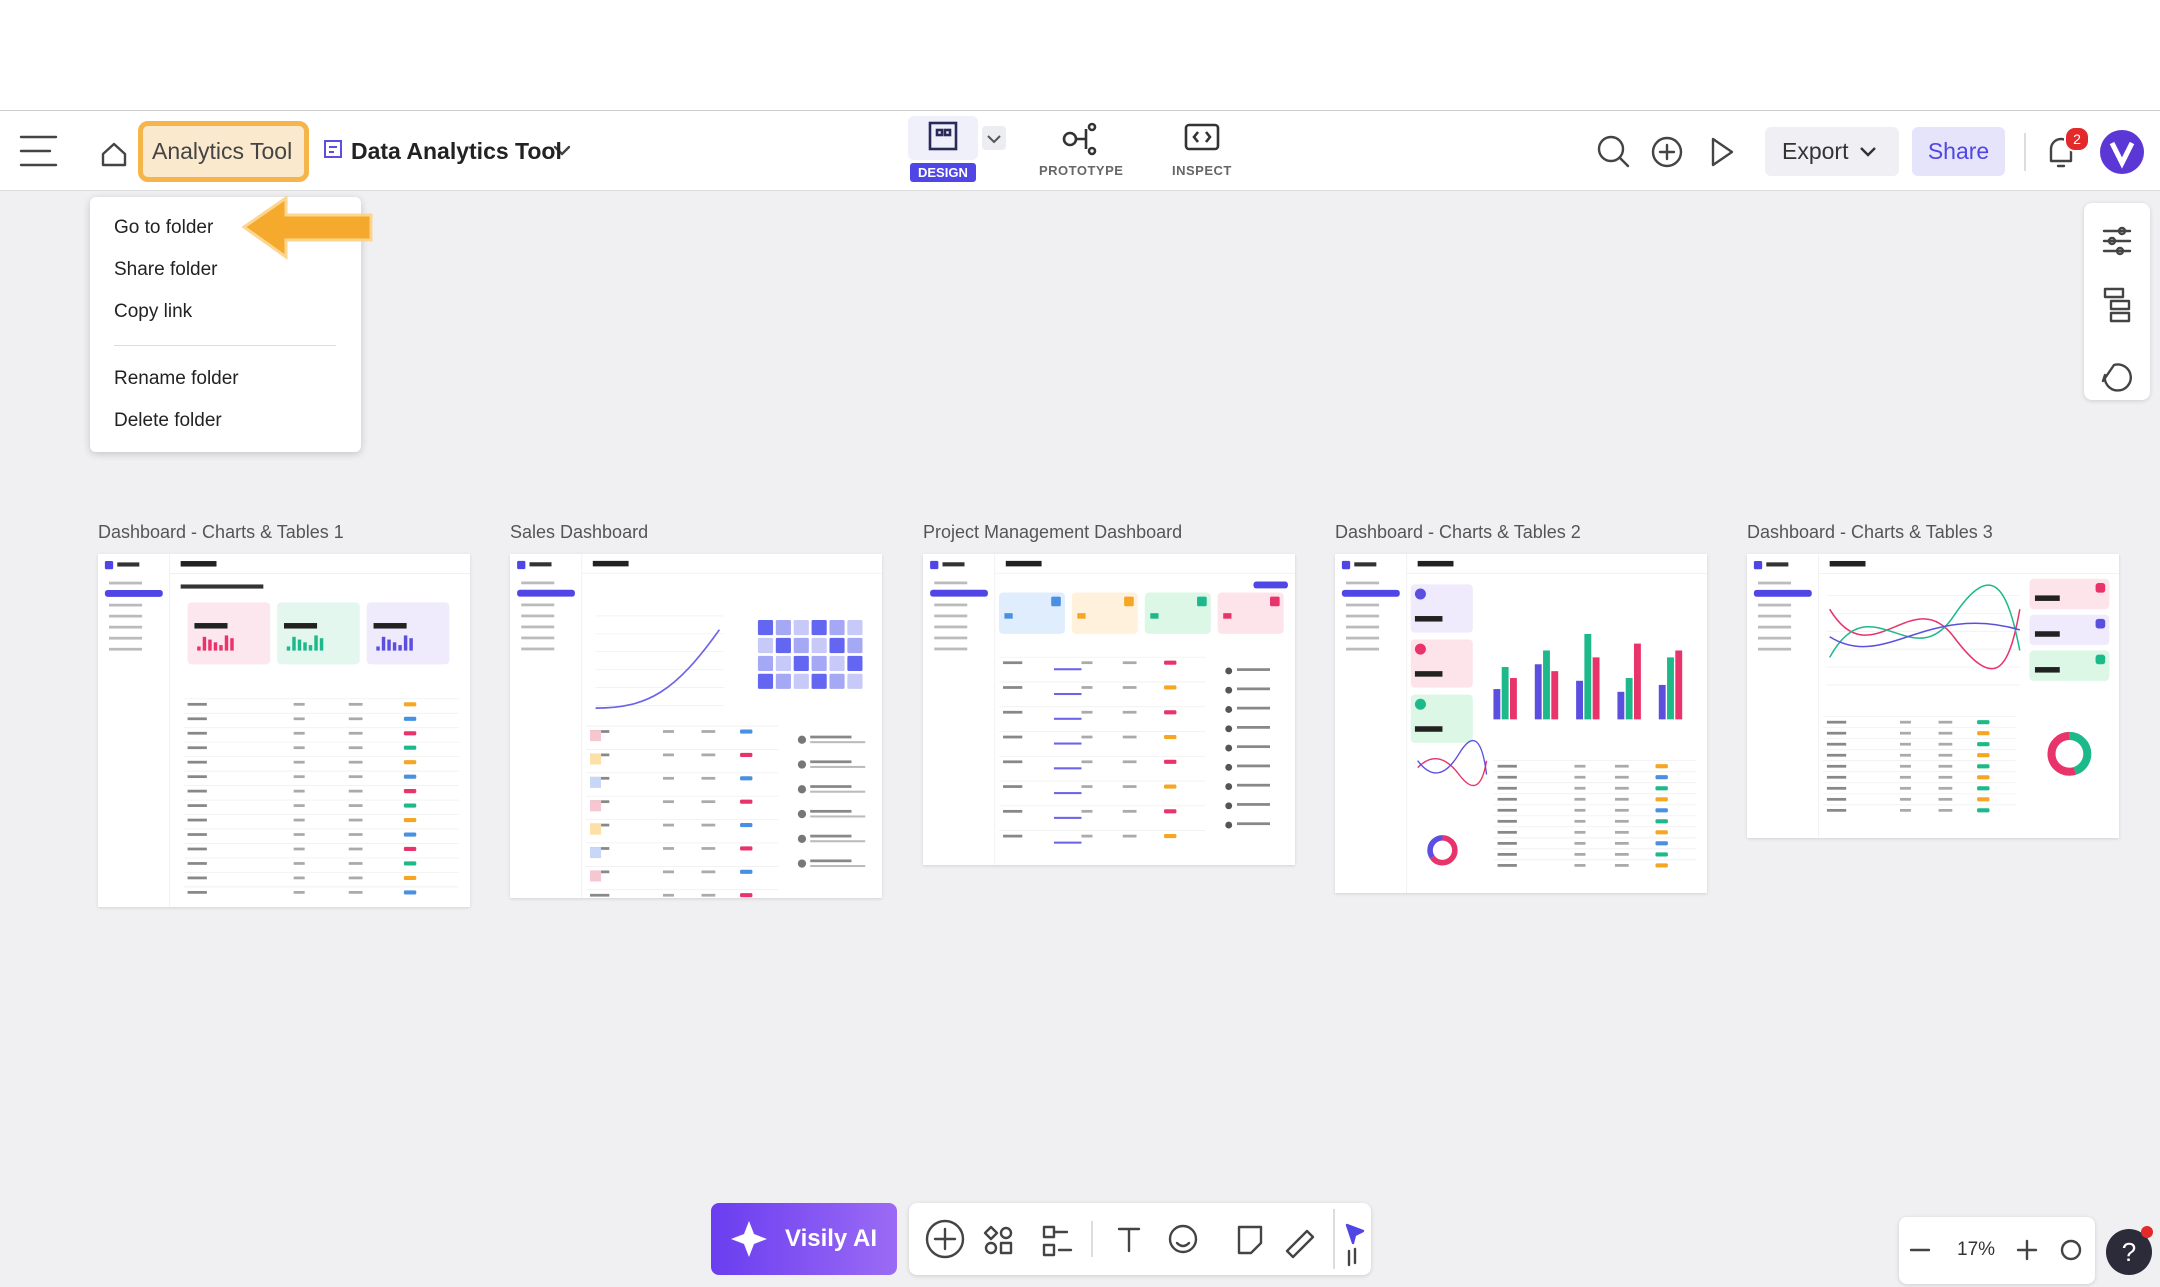  Describe the element at coordinates (221, 532) in the screenshot. I see `frame-title: Dashboard - Charts & Tables 1` at that location.